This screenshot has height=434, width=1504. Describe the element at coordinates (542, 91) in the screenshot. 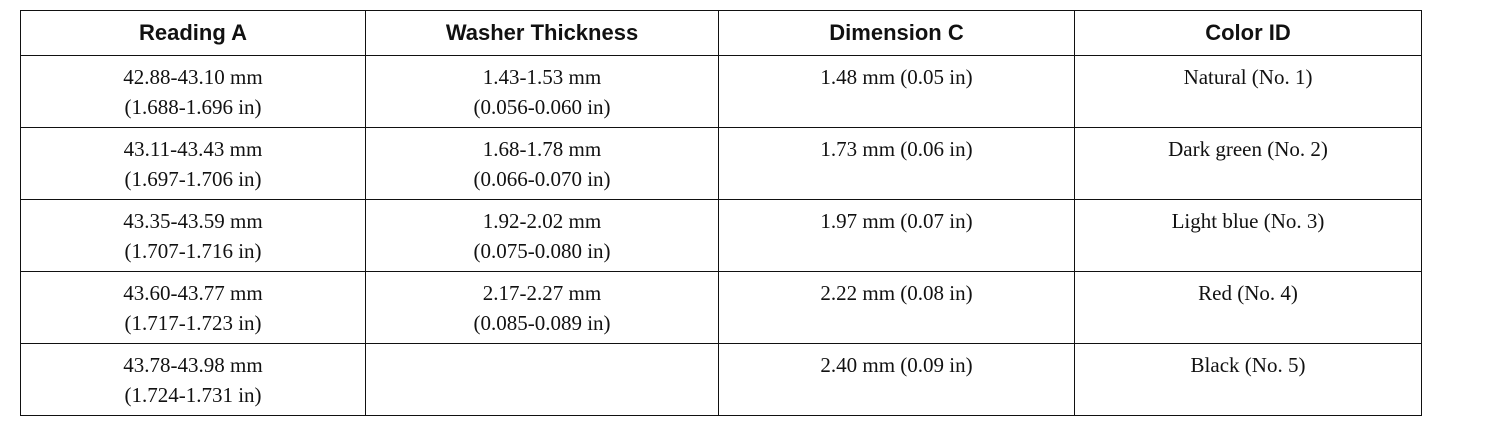

I see `table-cell: 1.43-1.53 mm (0.056-0.060 in)` at that location.